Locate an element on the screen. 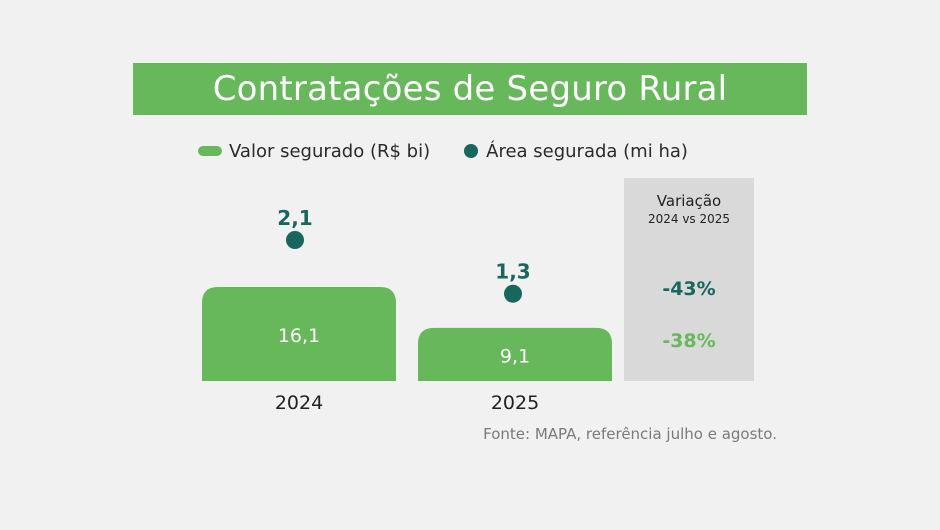 This screenshot has height=530, width=940. legend-label-area: Área segurada (mi ha) is located at coordinates (587, 151).